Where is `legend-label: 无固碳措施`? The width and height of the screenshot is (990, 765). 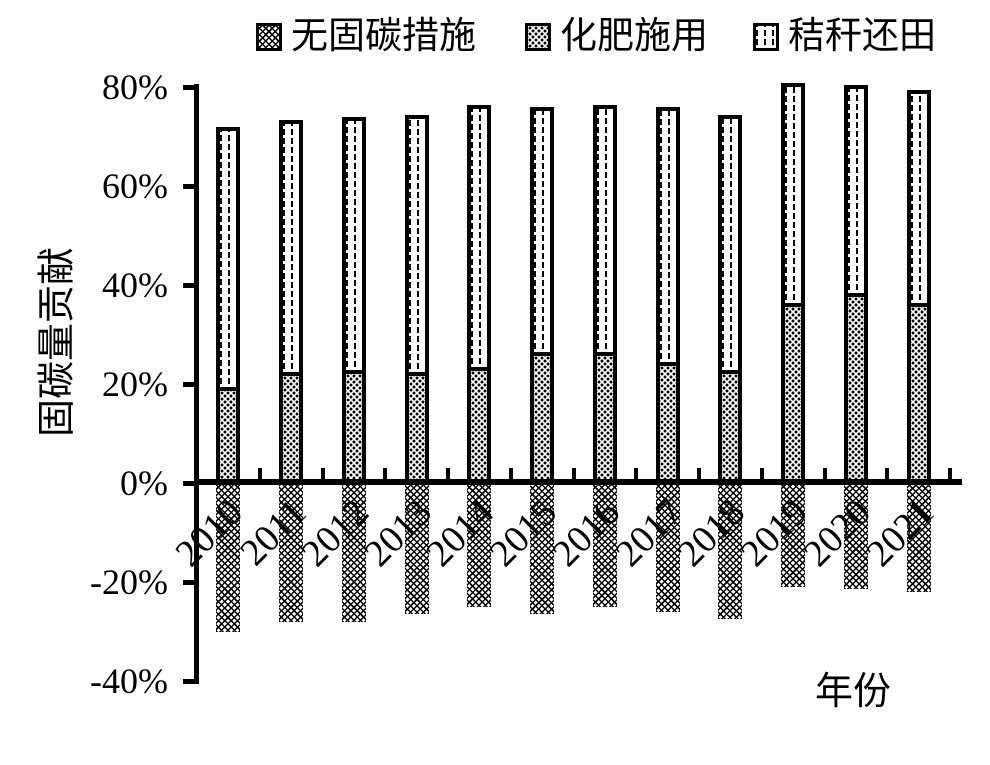 legend-label: 无固碳措施 is located at coordinates (383, 36).